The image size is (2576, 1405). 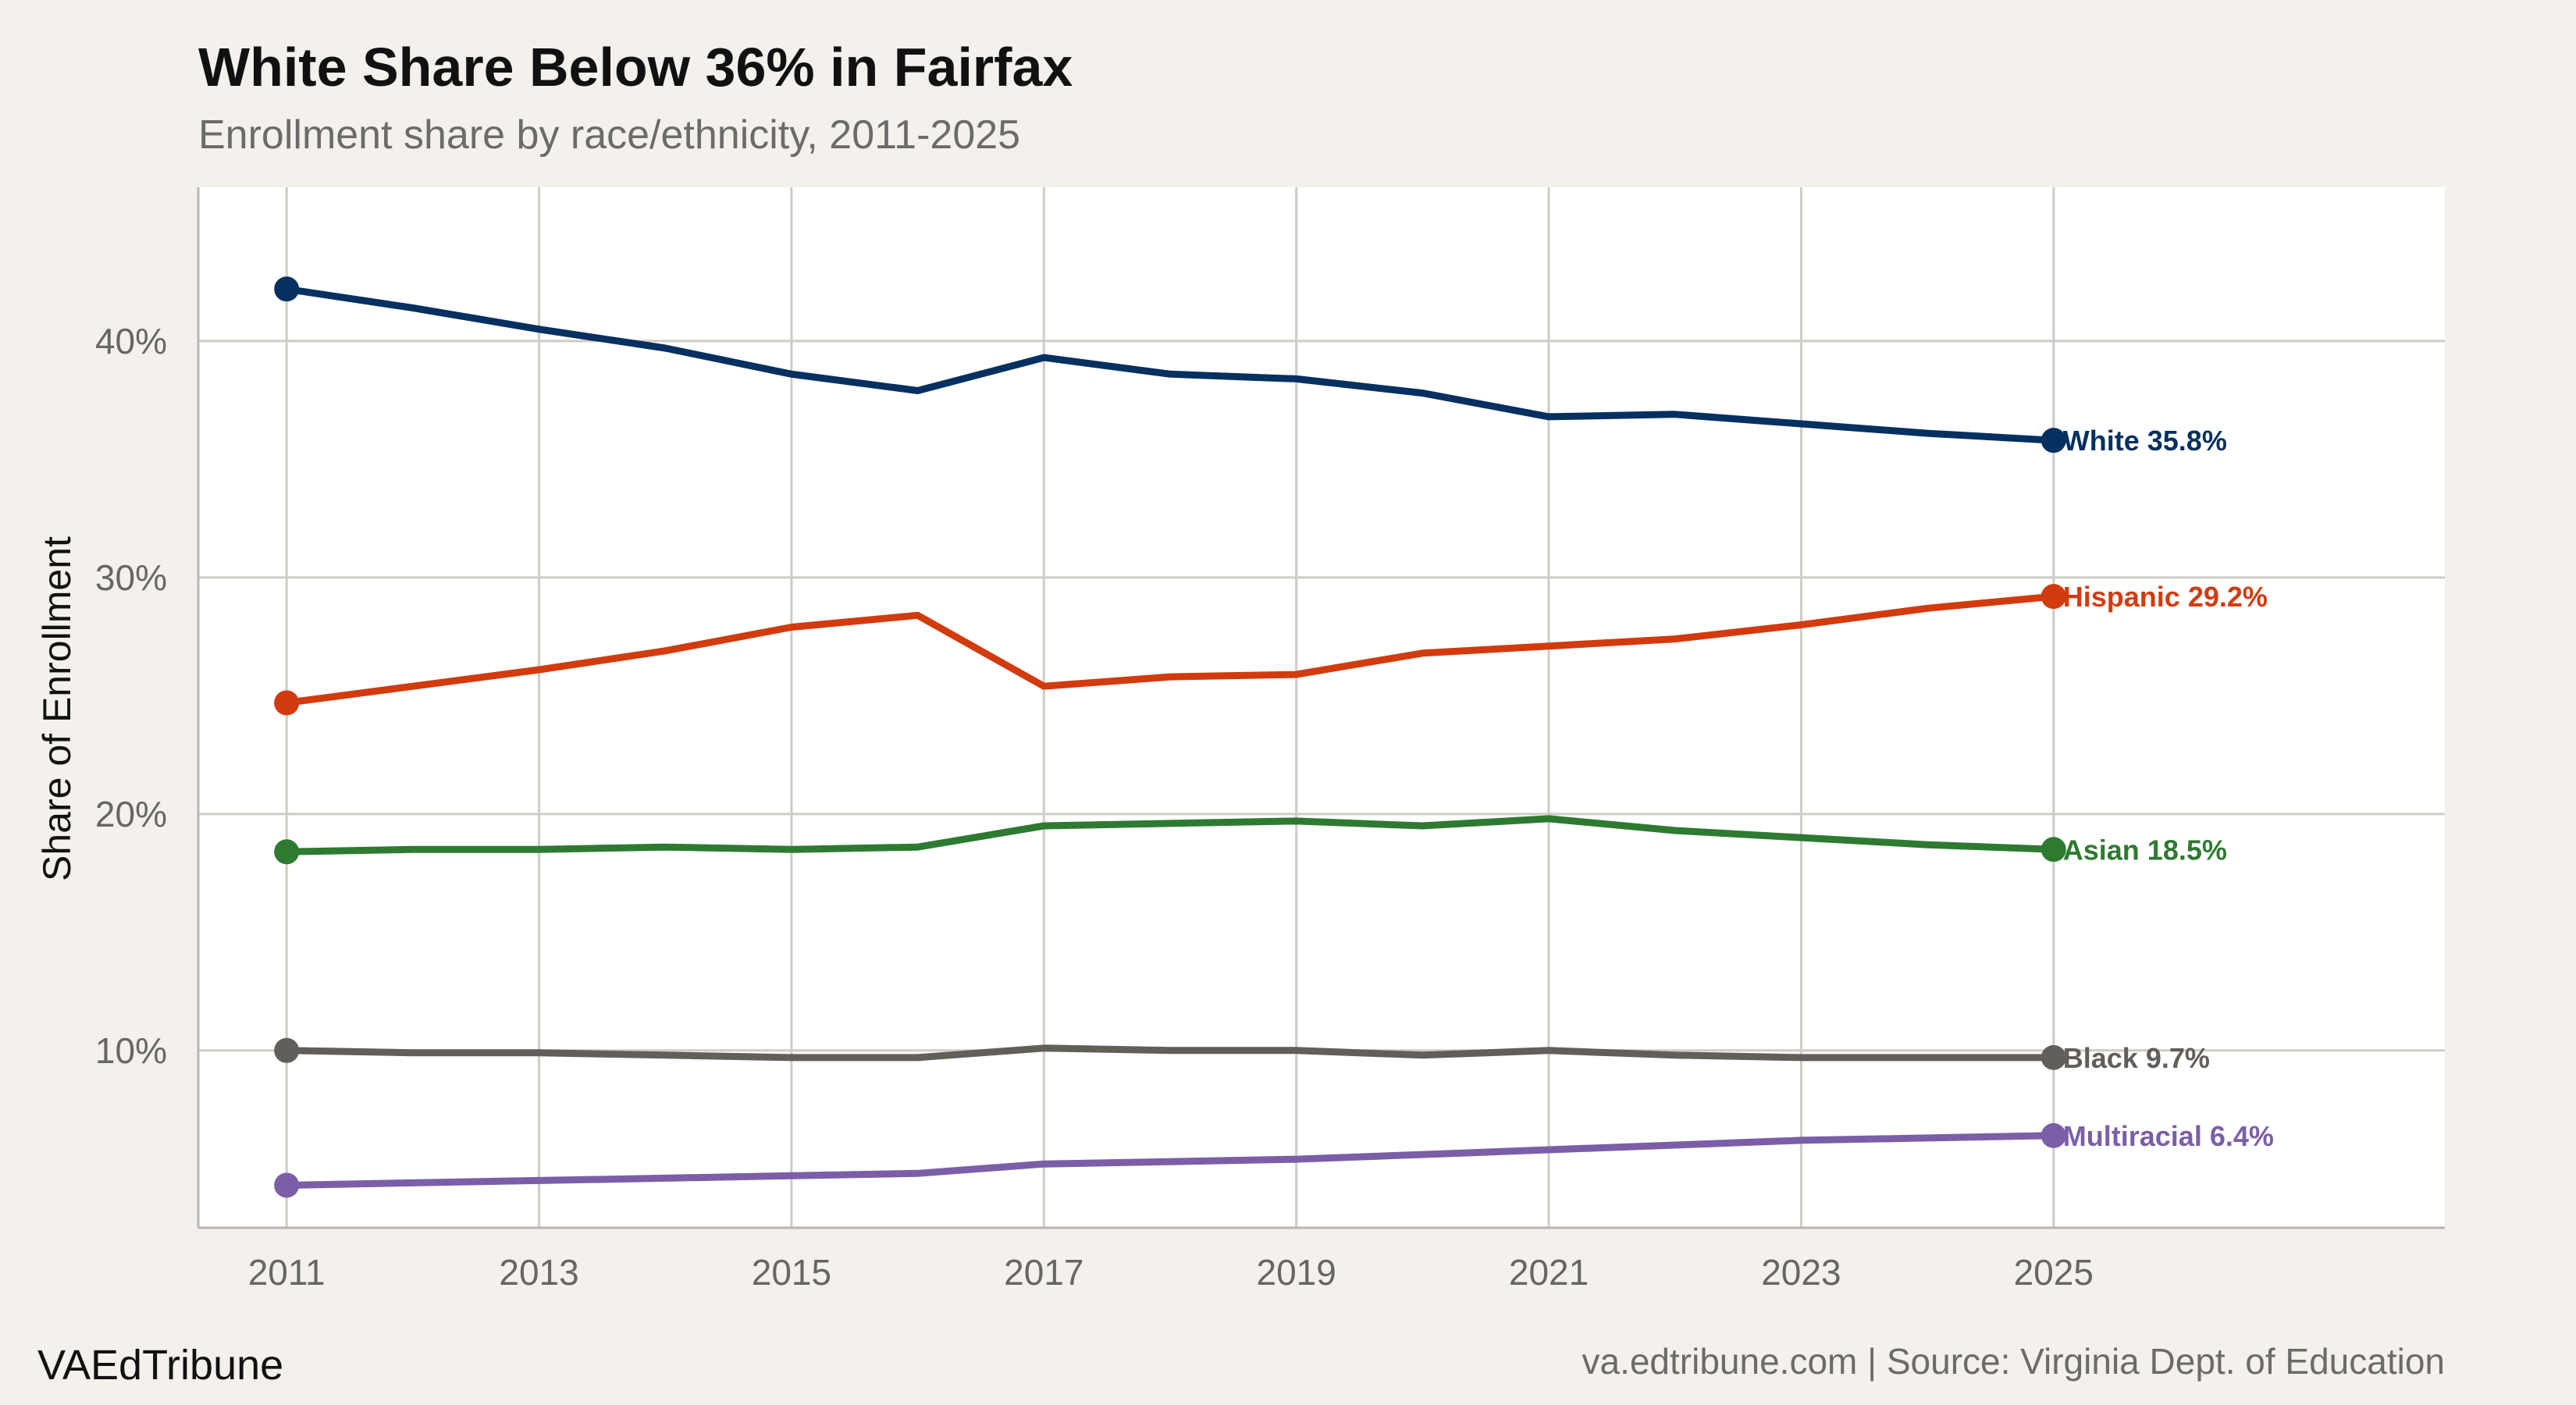 I want to click on y-tick-label: 10%, so click(x=131, y=1050).